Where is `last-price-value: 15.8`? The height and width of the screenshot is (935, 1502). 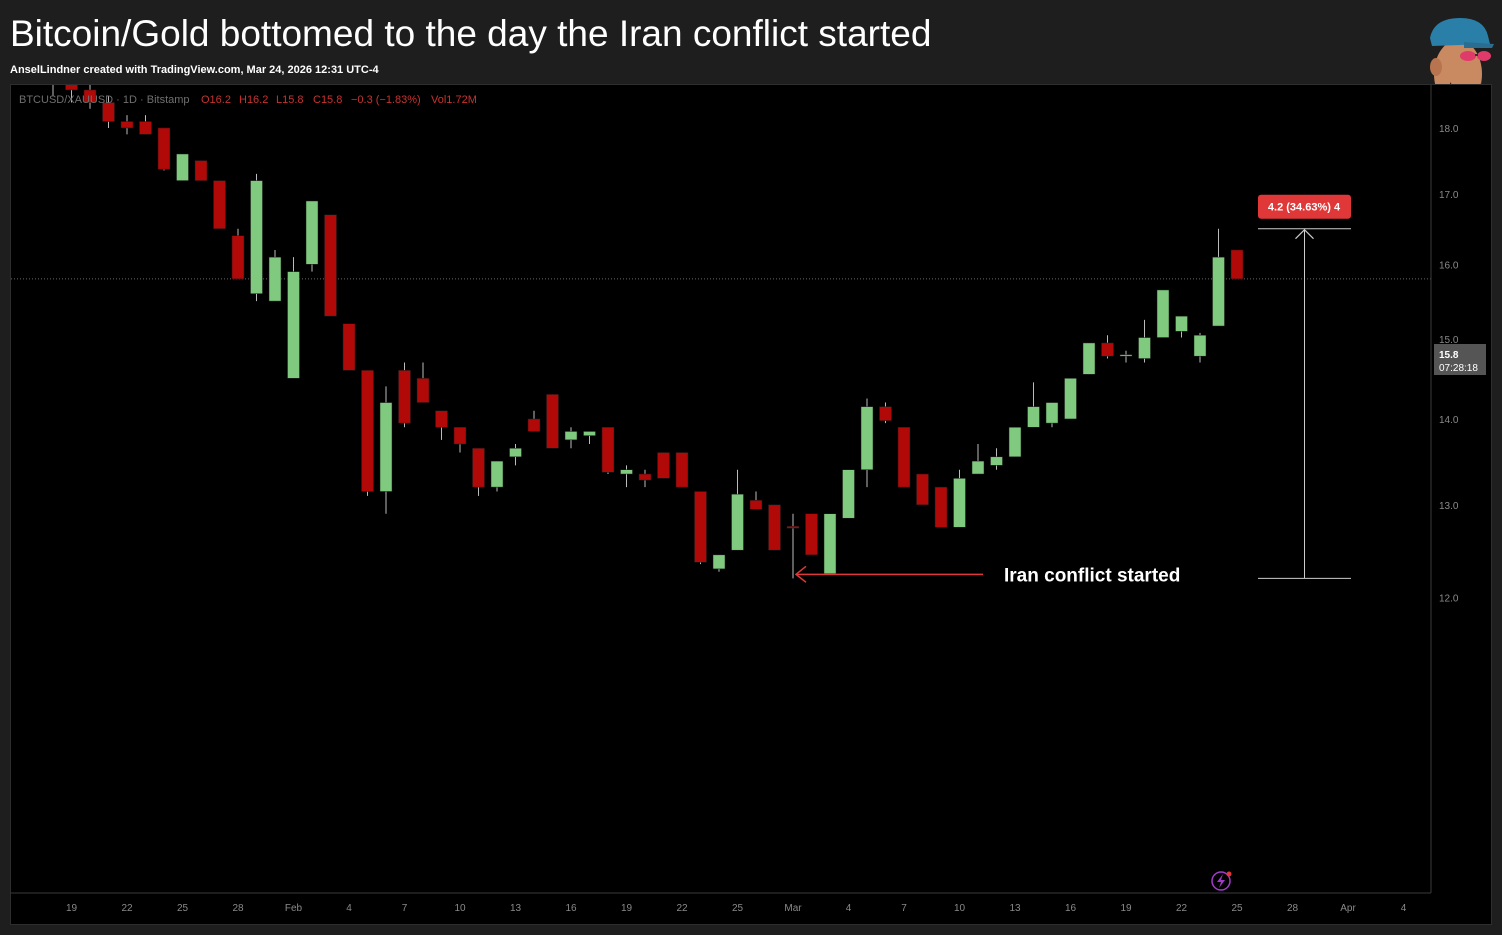 last-price-value: 15.8 is located at coordinates (1449, 355).